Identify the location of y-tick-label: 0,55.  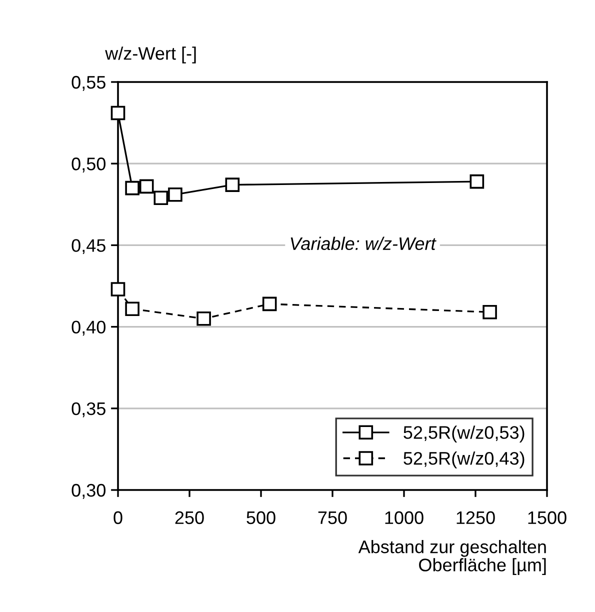
(89, 83).